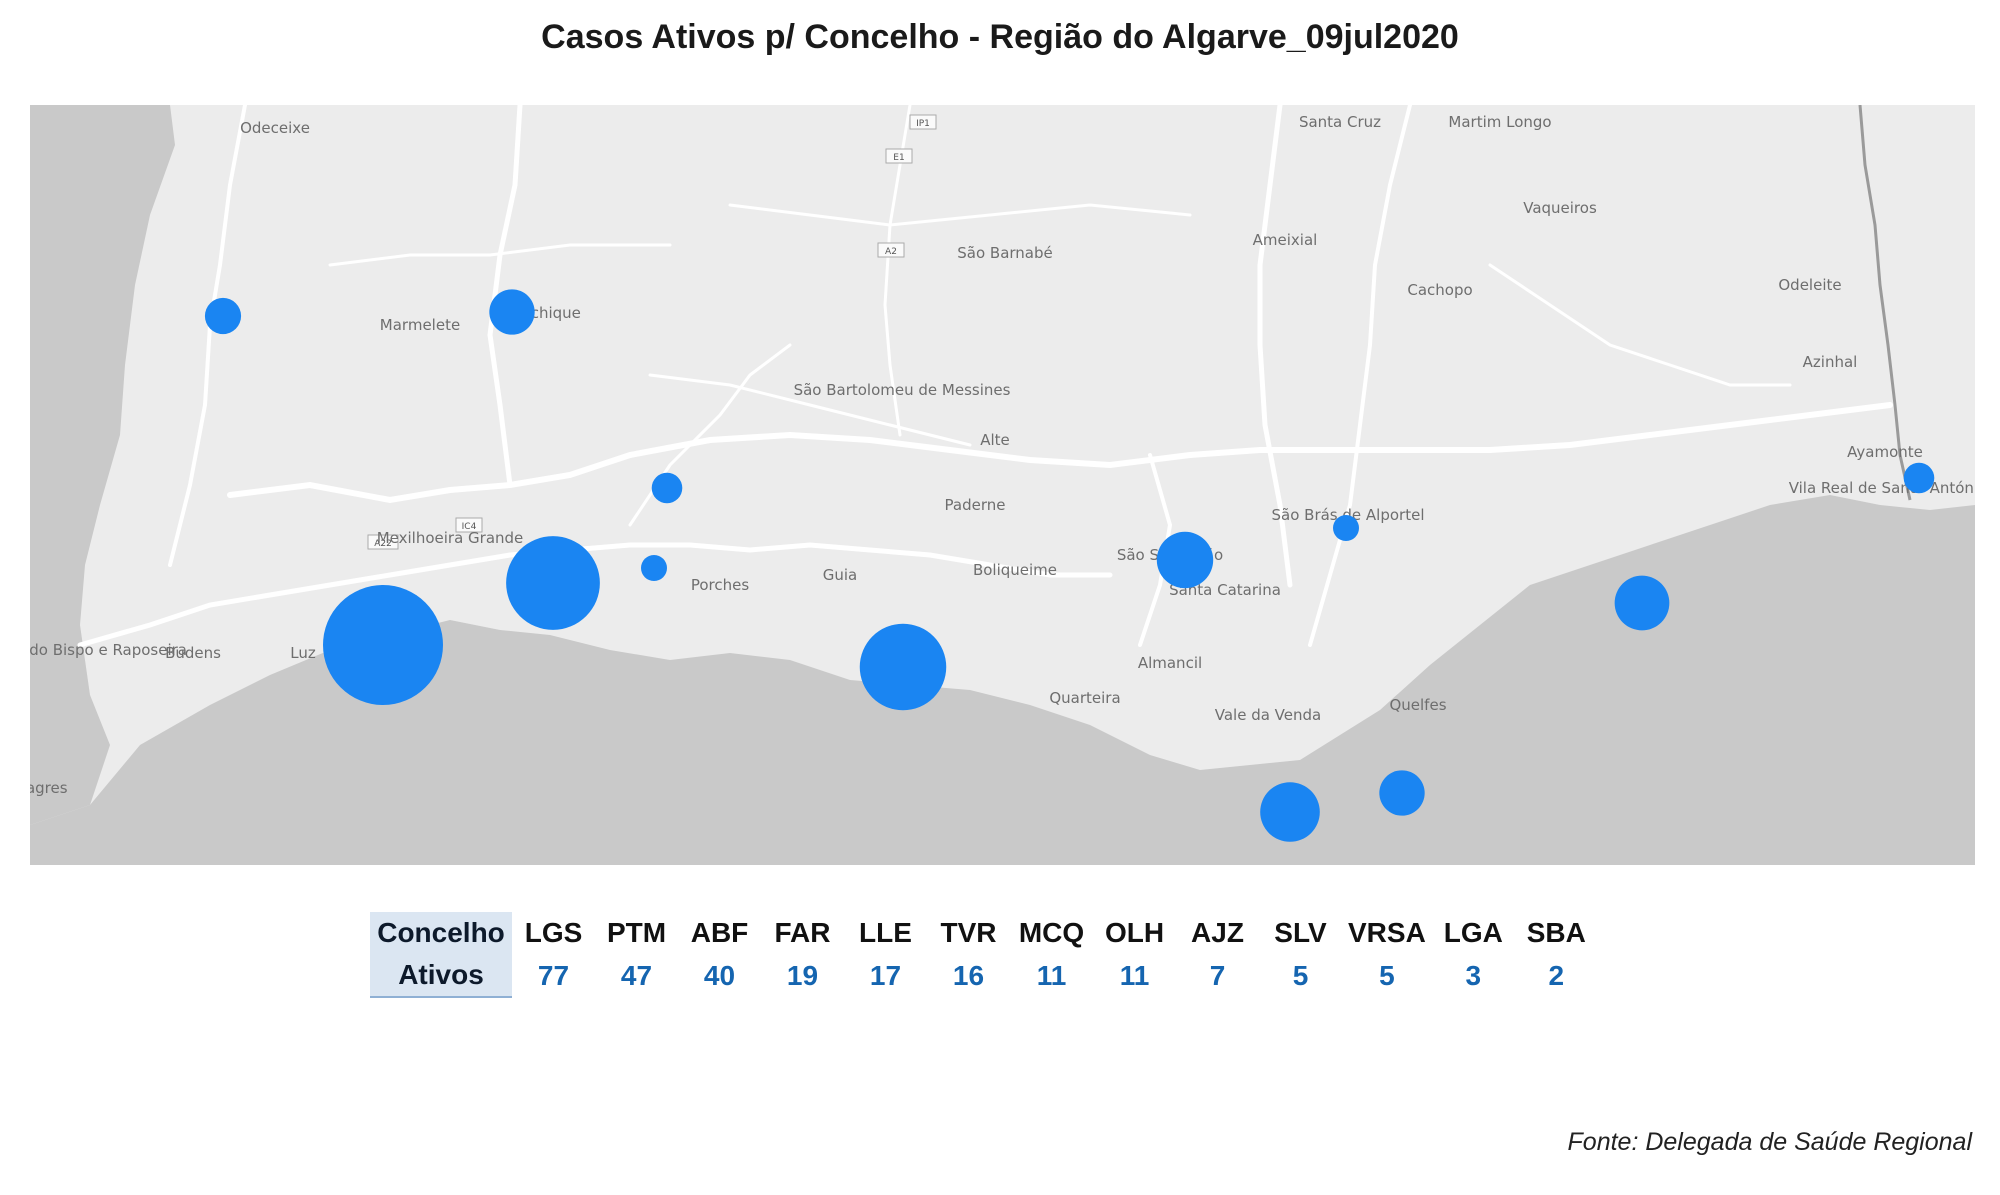  I want to click on place-label: Quelfes, so click(1417, 705).